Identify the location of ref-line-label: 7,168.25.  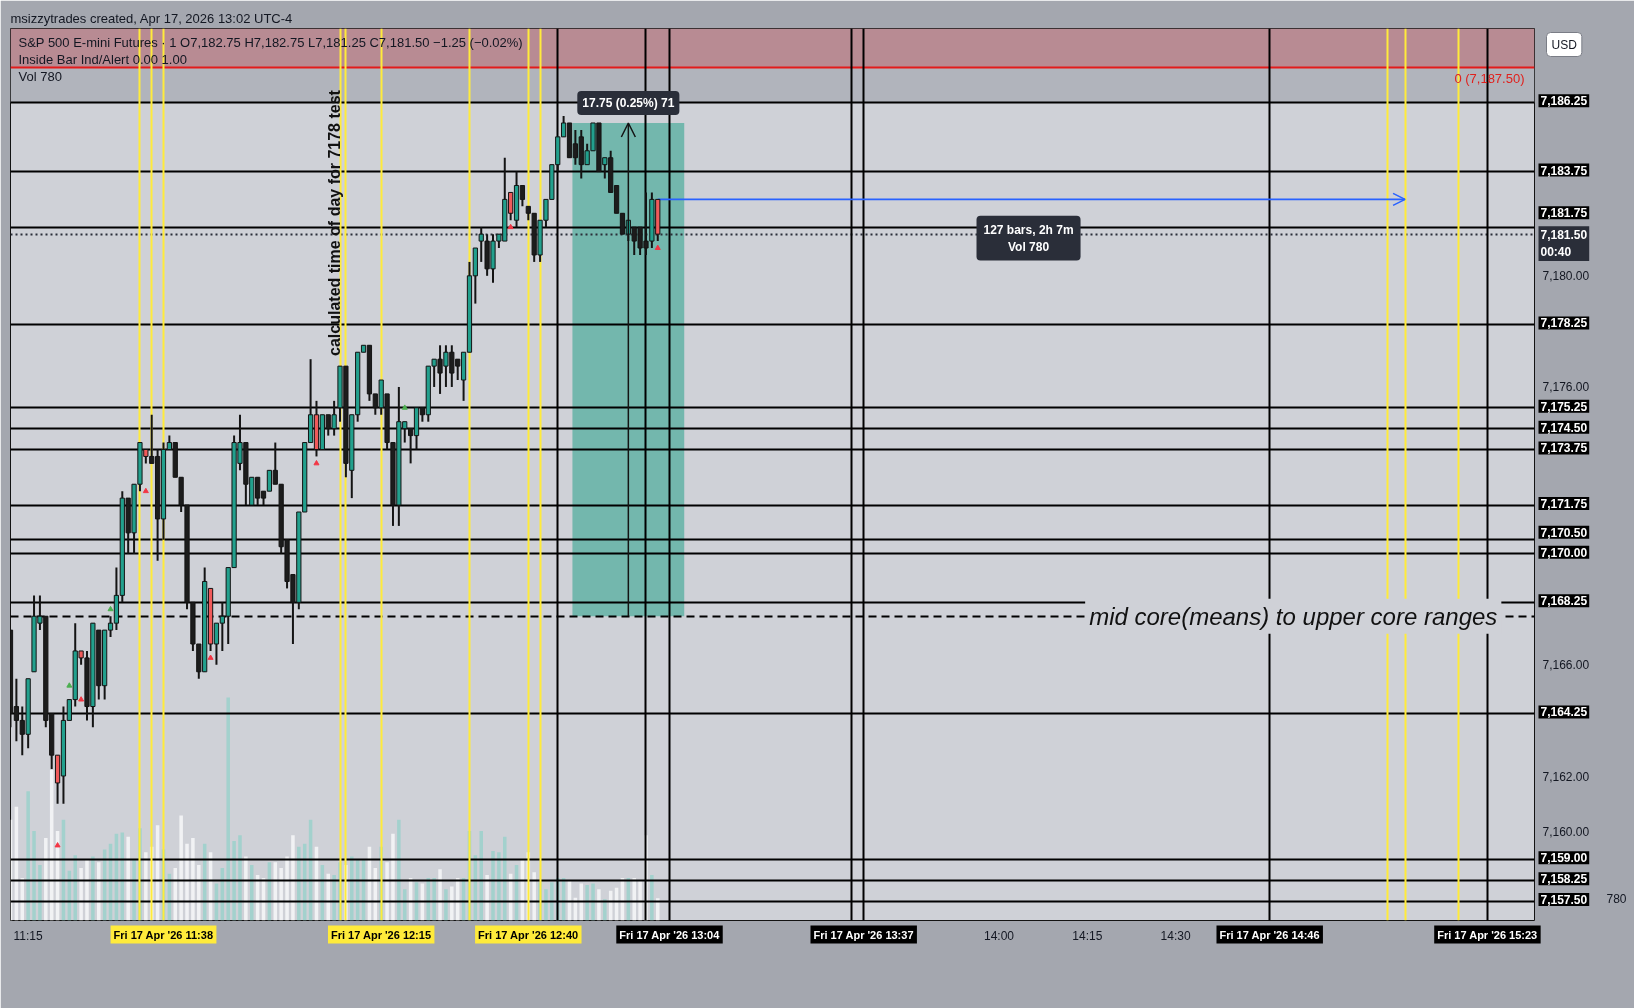
(1564, 601).